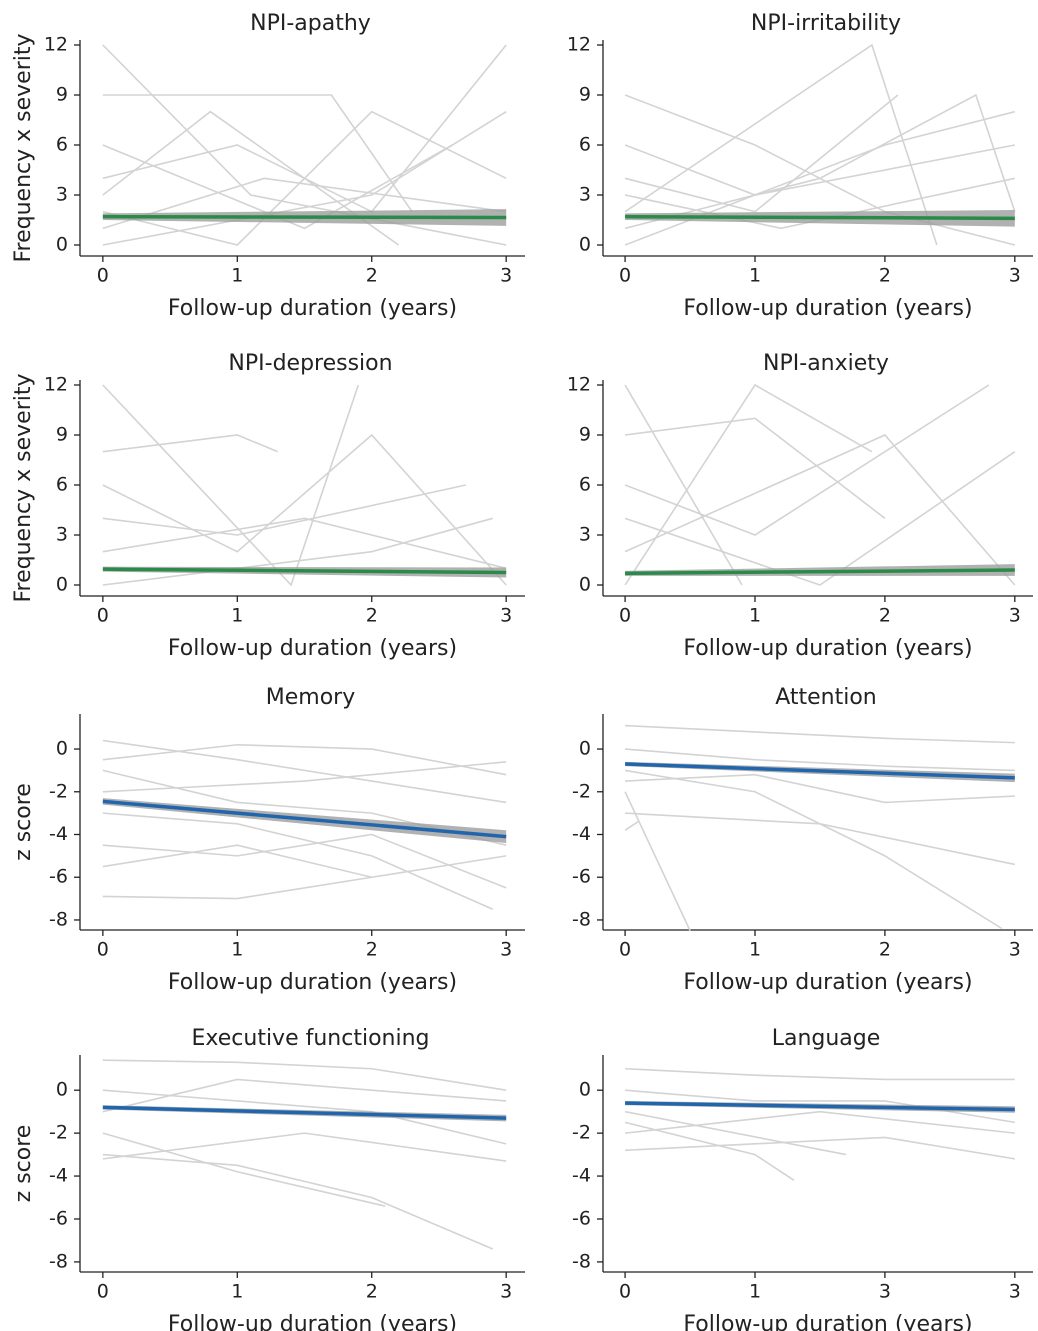 The height and width of the screenshot is (1331, 1038). Describe the element at coordinates (826, 23) in the screenshot. I see `panel-title: NPI-irritability` at that location.